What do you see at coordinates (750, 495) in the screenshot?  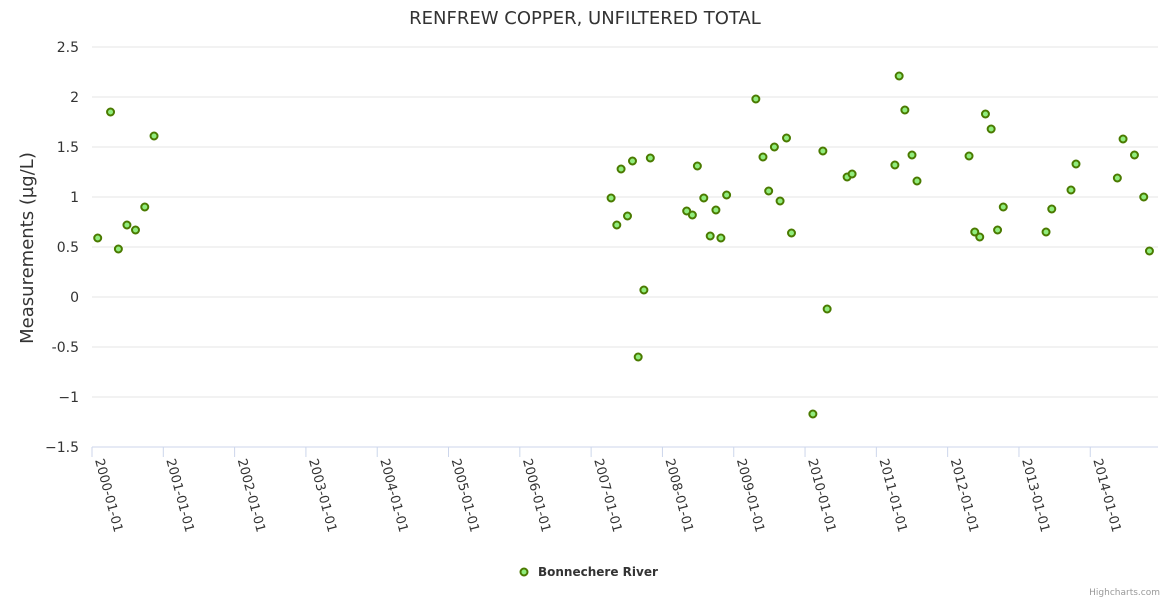 I see `x-tick-label: 2009-01-01` at bounding box center [750, 495].